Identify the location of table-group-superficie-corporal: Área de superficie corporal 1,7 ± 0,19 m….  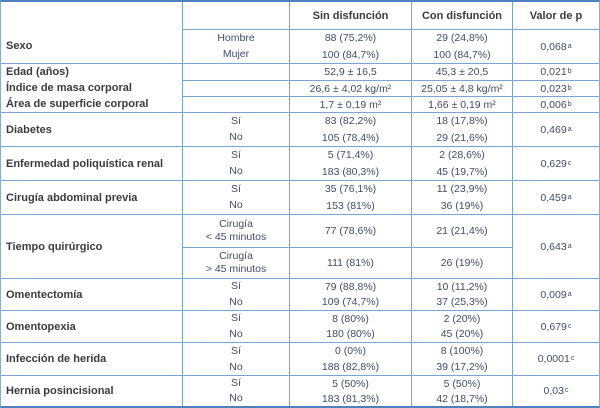
(300, 104).